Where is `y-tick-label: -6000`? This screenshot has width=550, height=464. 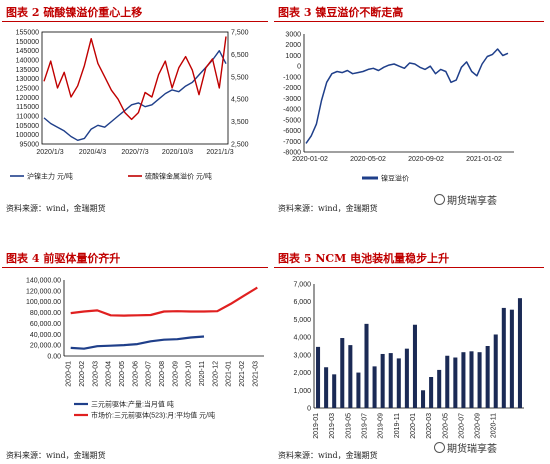 y-tick-label: -6000 is located at coordinates (292, 131).